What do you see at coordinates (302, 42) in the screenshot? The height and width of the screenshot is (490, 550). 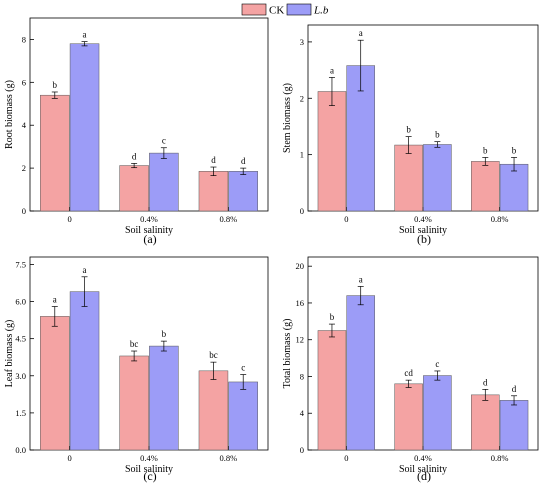 I see `panel-b-ytick-label: 3` at bounding box center [302, 42].